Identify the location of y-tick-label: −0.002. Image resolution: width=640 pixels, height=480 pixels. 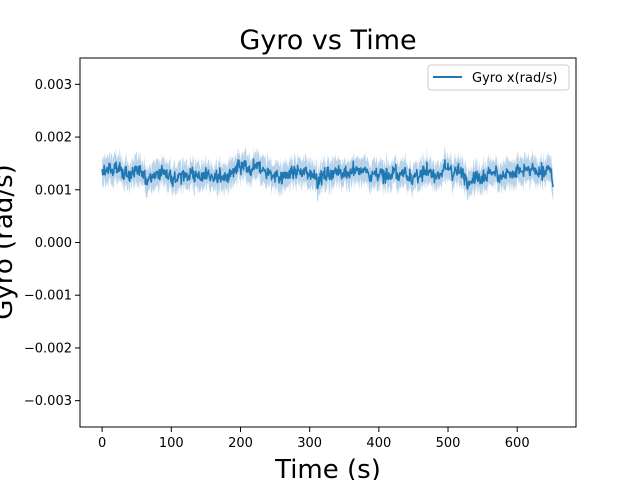
(48, 348).